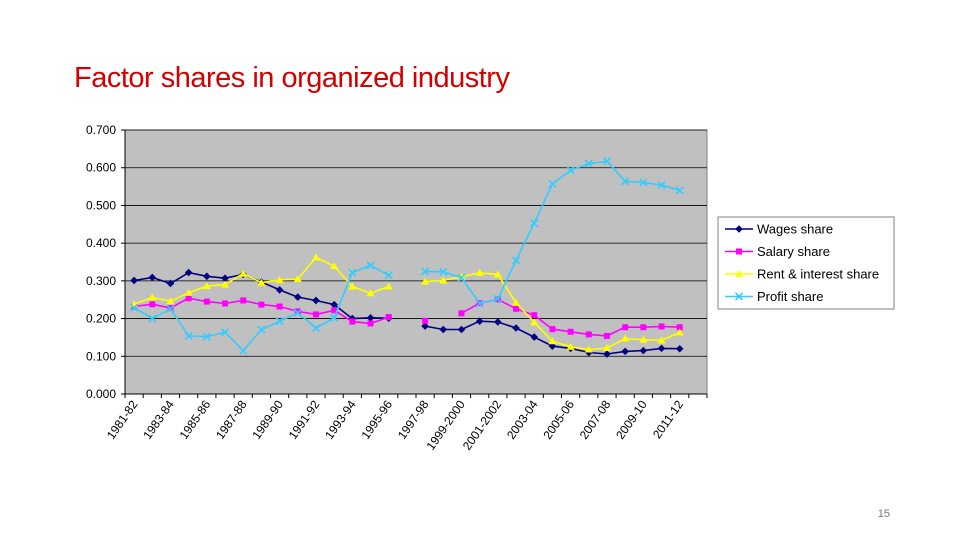 The image size is (960, 540). I want to click on x-tick-label: 2009-10, so click(631, 419).